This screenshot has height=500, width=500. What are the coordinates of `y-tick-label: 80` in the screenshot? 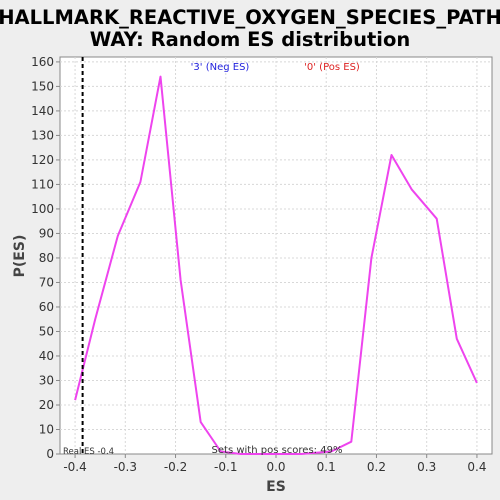 It's located at (46, 258).